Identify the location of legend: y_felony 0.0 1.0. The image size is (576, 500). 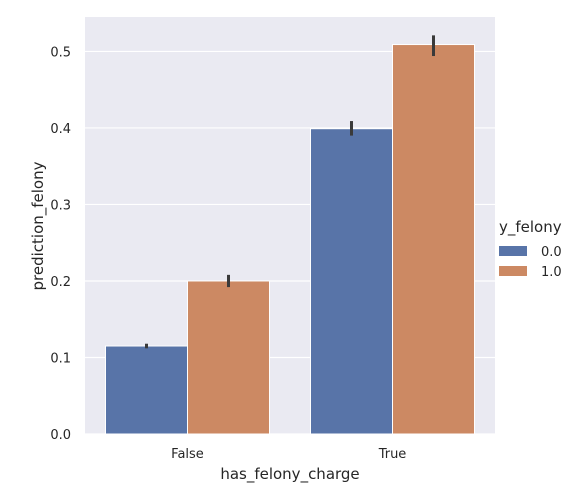
(530, 249).